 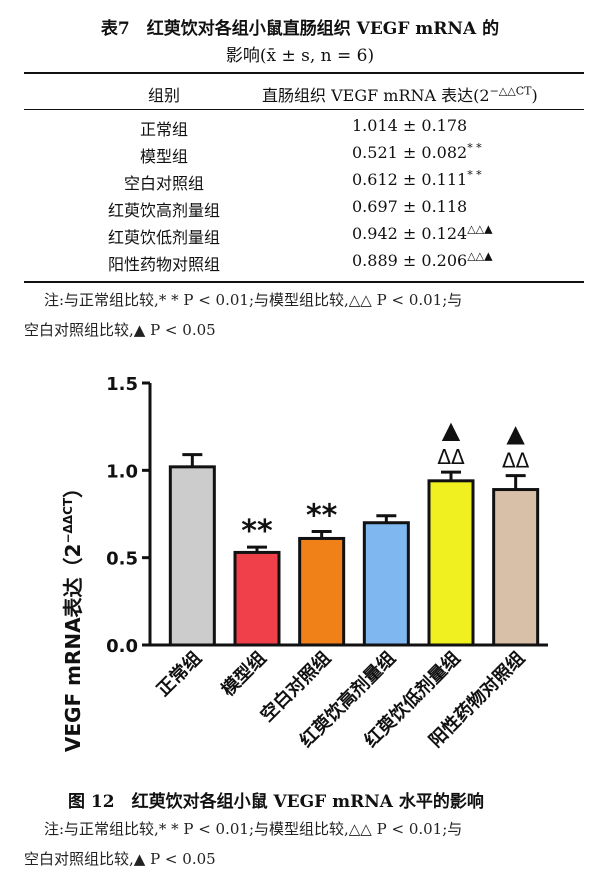 What do you see at coordinates (122, 646) in the screenshot?
I see `y-tick-label: 0.0` at bounding box center [122, 646].